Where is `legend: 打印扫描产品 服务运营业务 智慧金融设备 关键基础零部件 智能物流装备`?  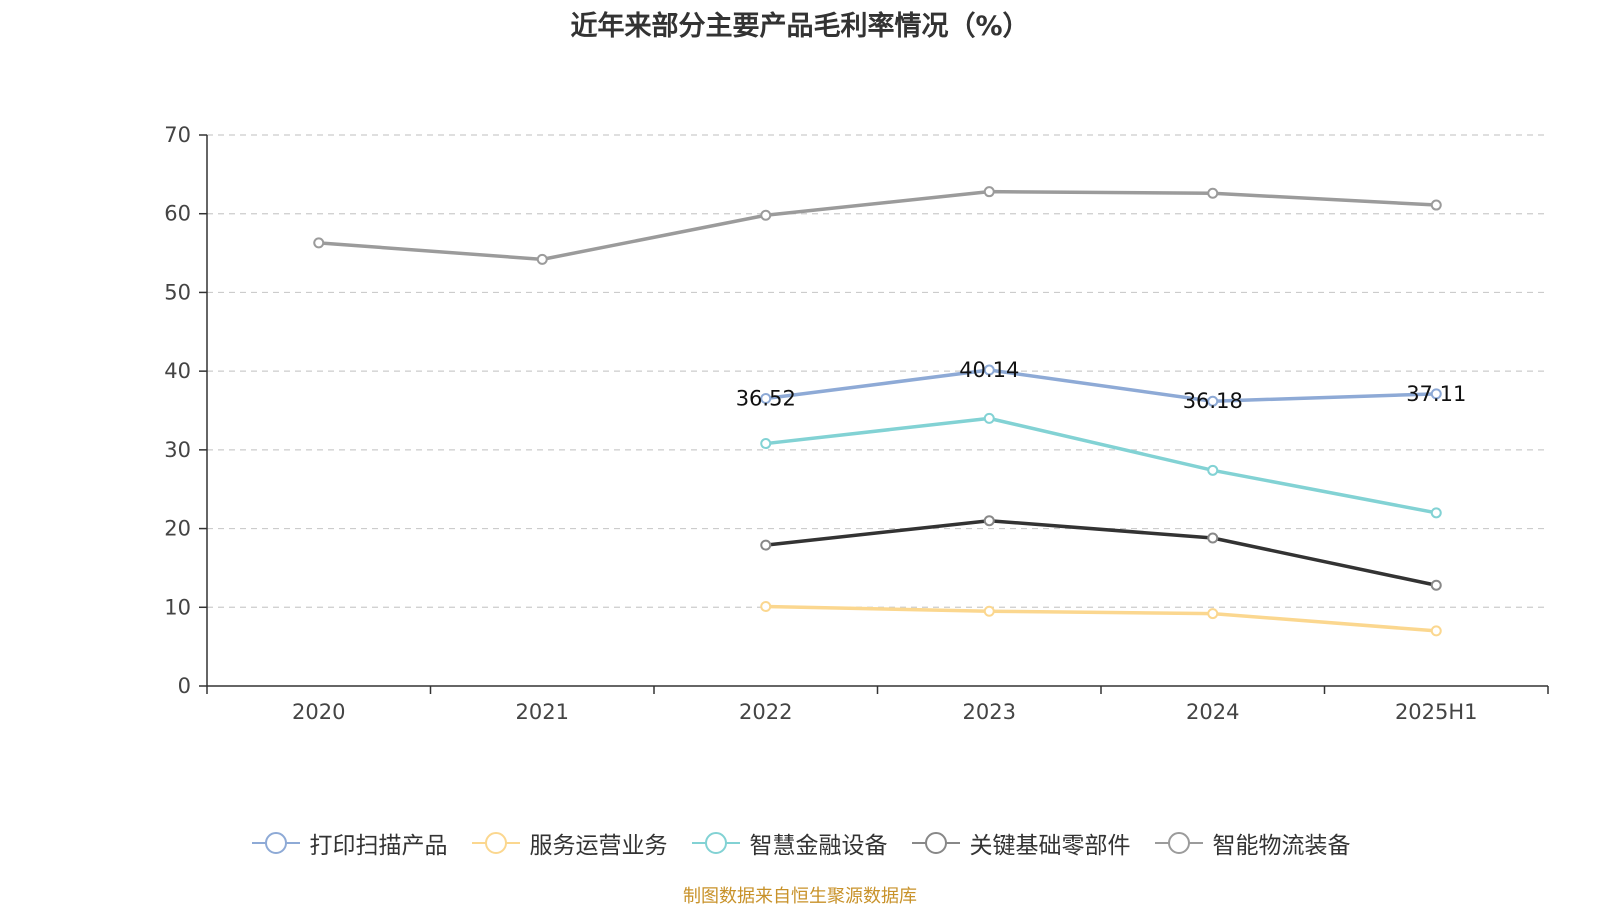 legend: 打印扫描产品 服务运营业务 智慧金融设备 关键基础零部件 智能物流装备 is located at coordinates (800, 843).